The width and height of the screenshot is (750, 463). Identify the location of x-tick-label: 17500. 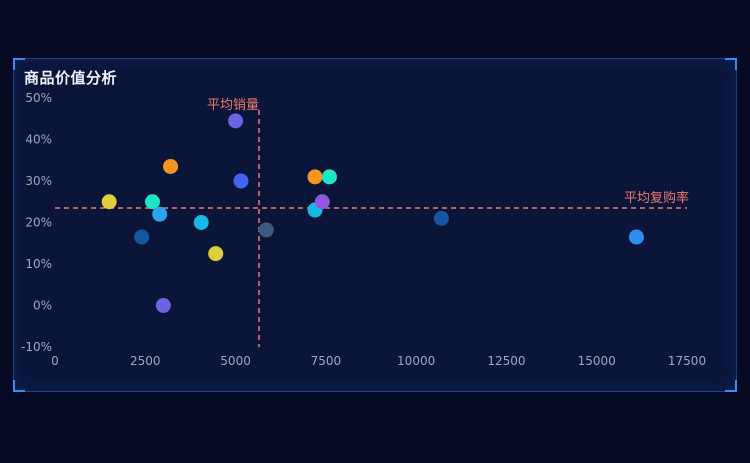
(687, 361).